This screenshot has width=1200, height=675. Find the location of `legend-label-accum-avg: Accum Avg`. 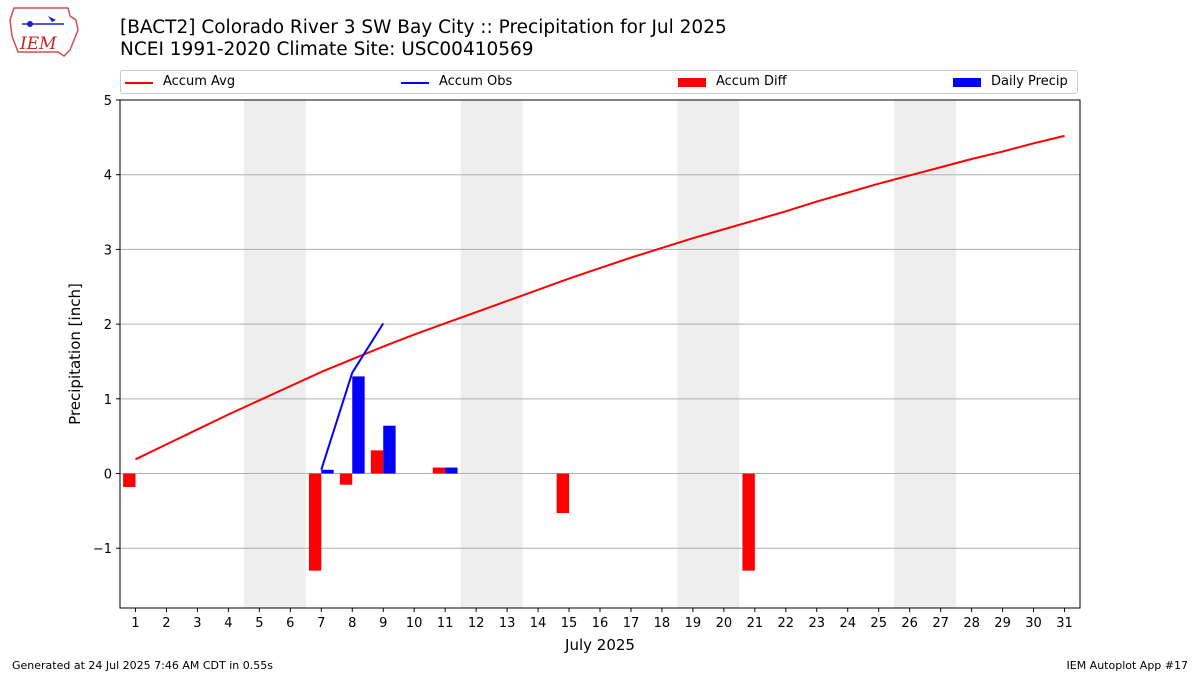

legend-label-accum-avg: Accum Avg is located at coordinates (199, 81).